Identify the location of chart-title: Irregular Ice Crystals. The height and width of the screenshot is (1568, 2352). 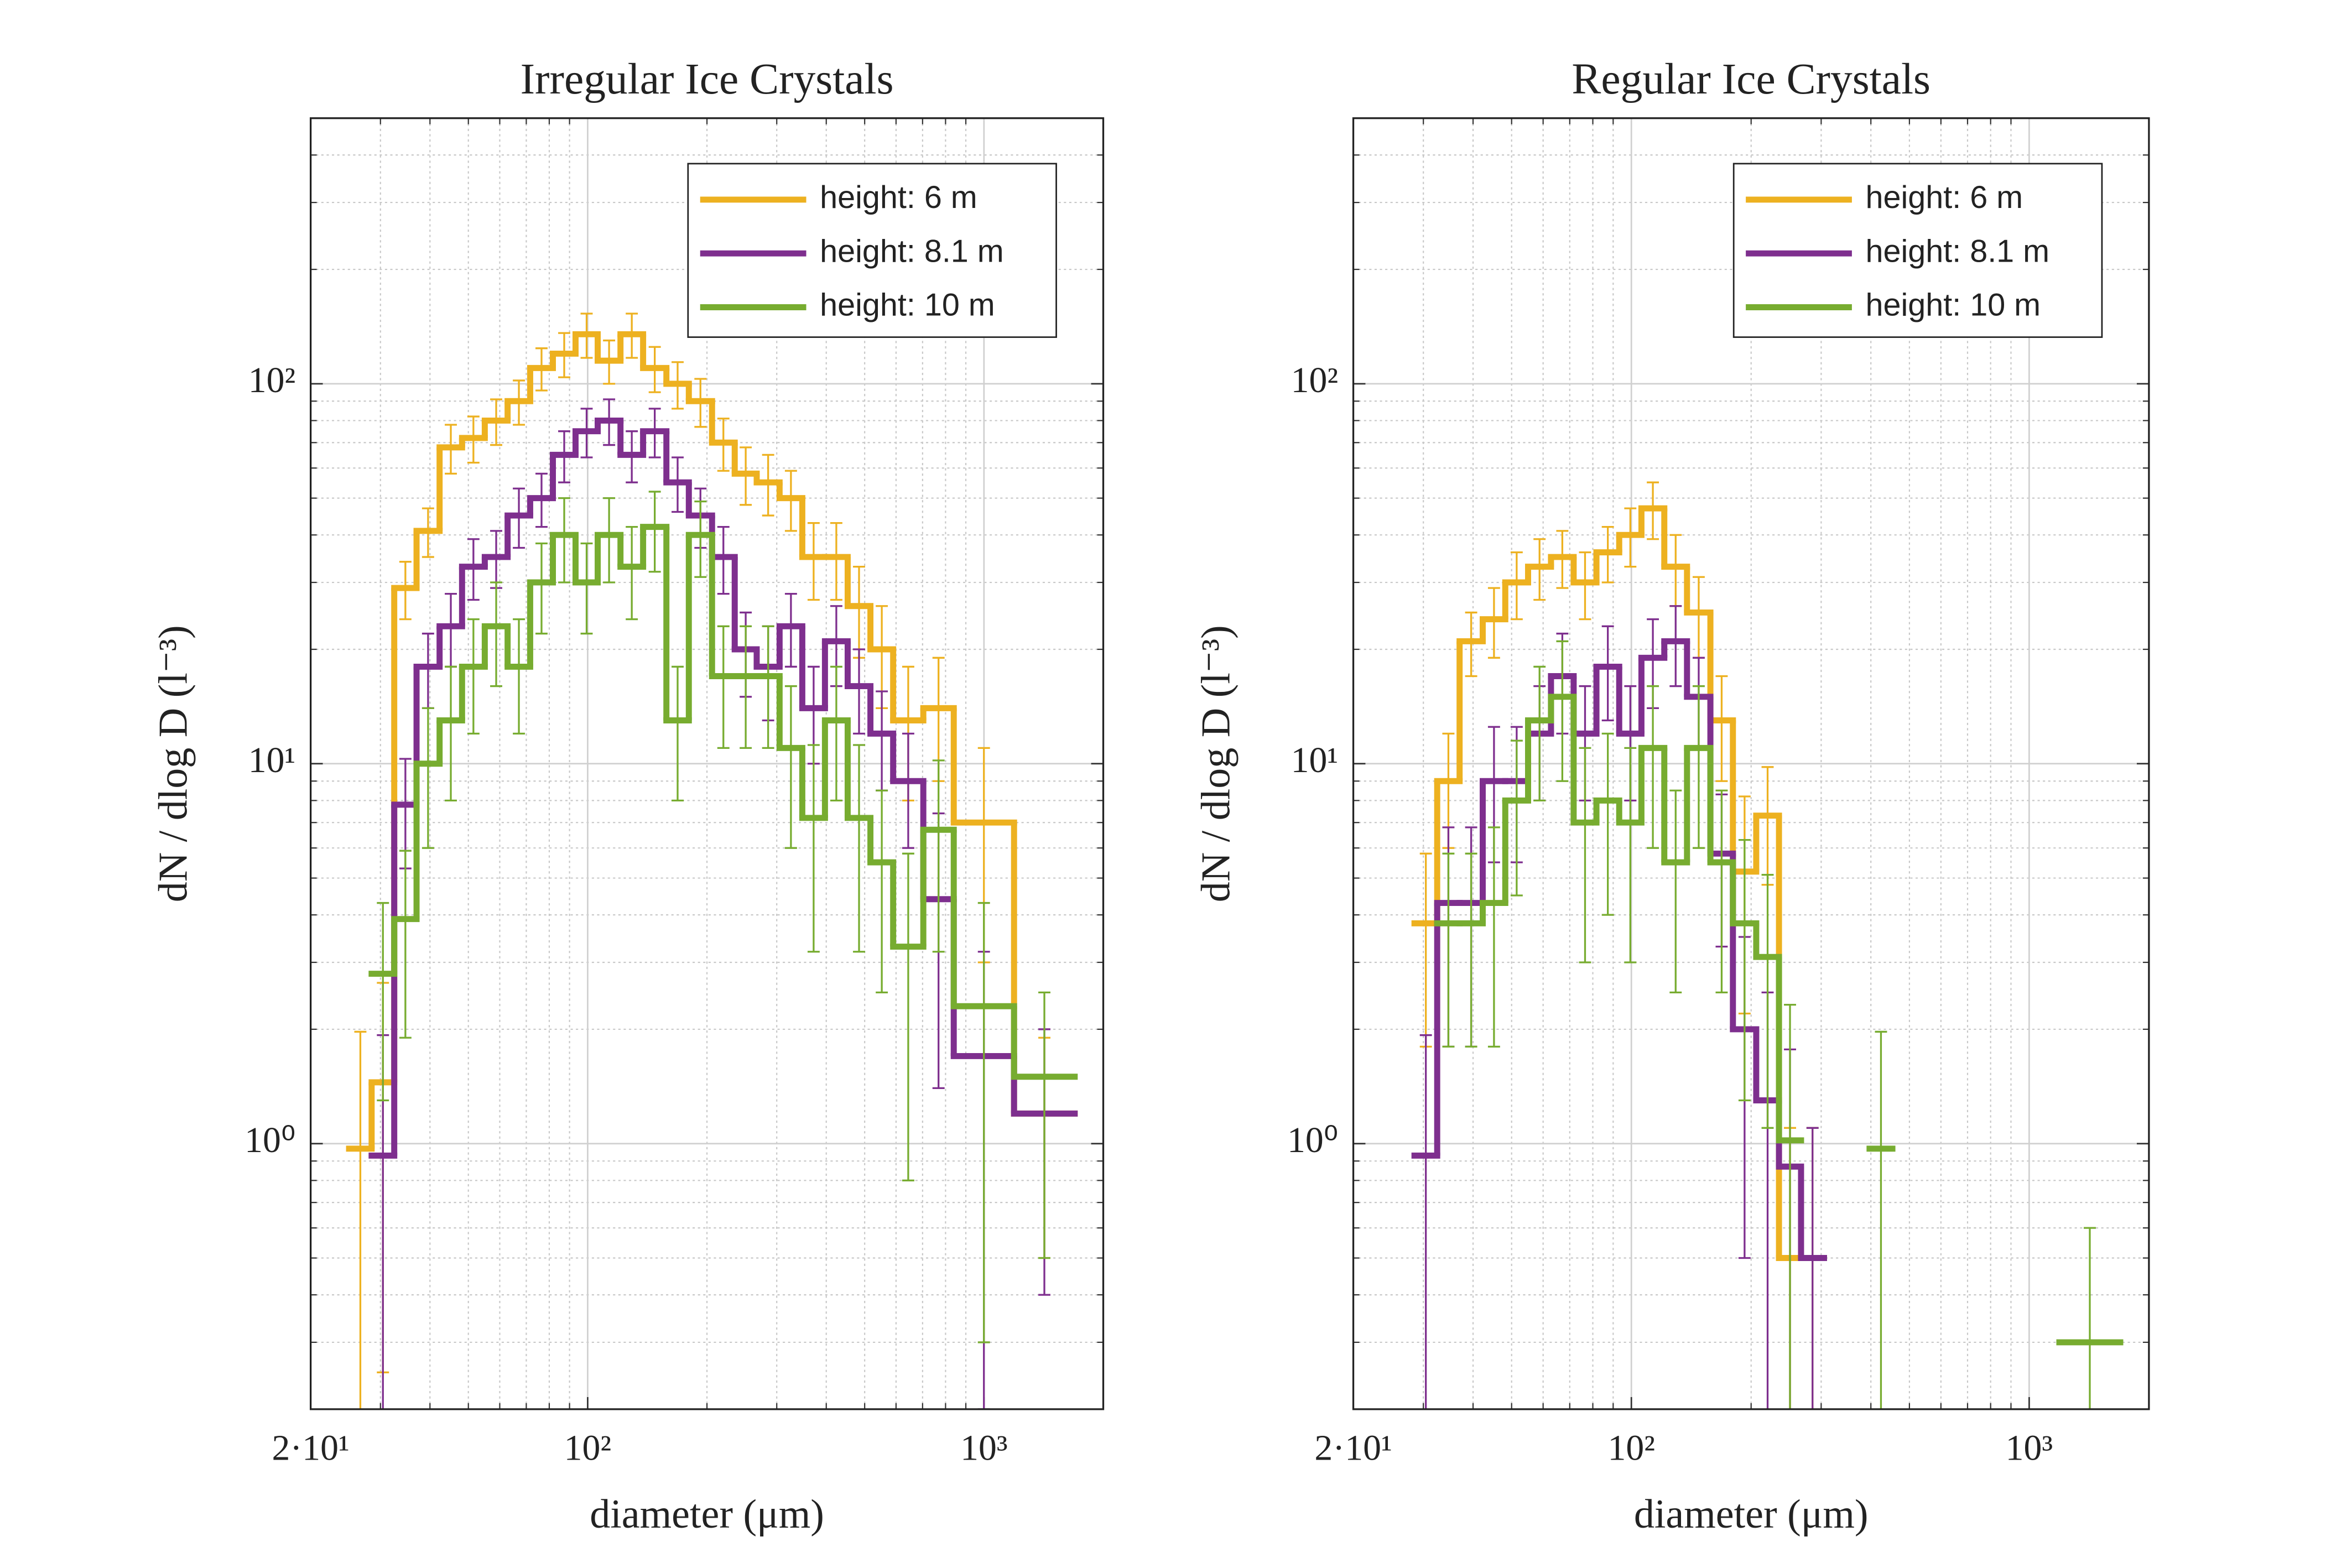
(707, 79).